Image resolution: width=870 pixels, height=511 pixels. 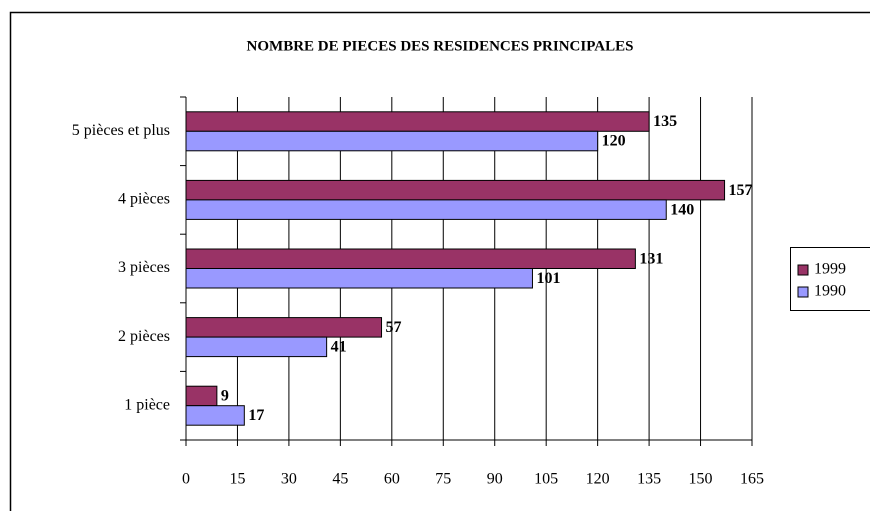 I want to click on value-label: 131, so click(x=651, y=258).